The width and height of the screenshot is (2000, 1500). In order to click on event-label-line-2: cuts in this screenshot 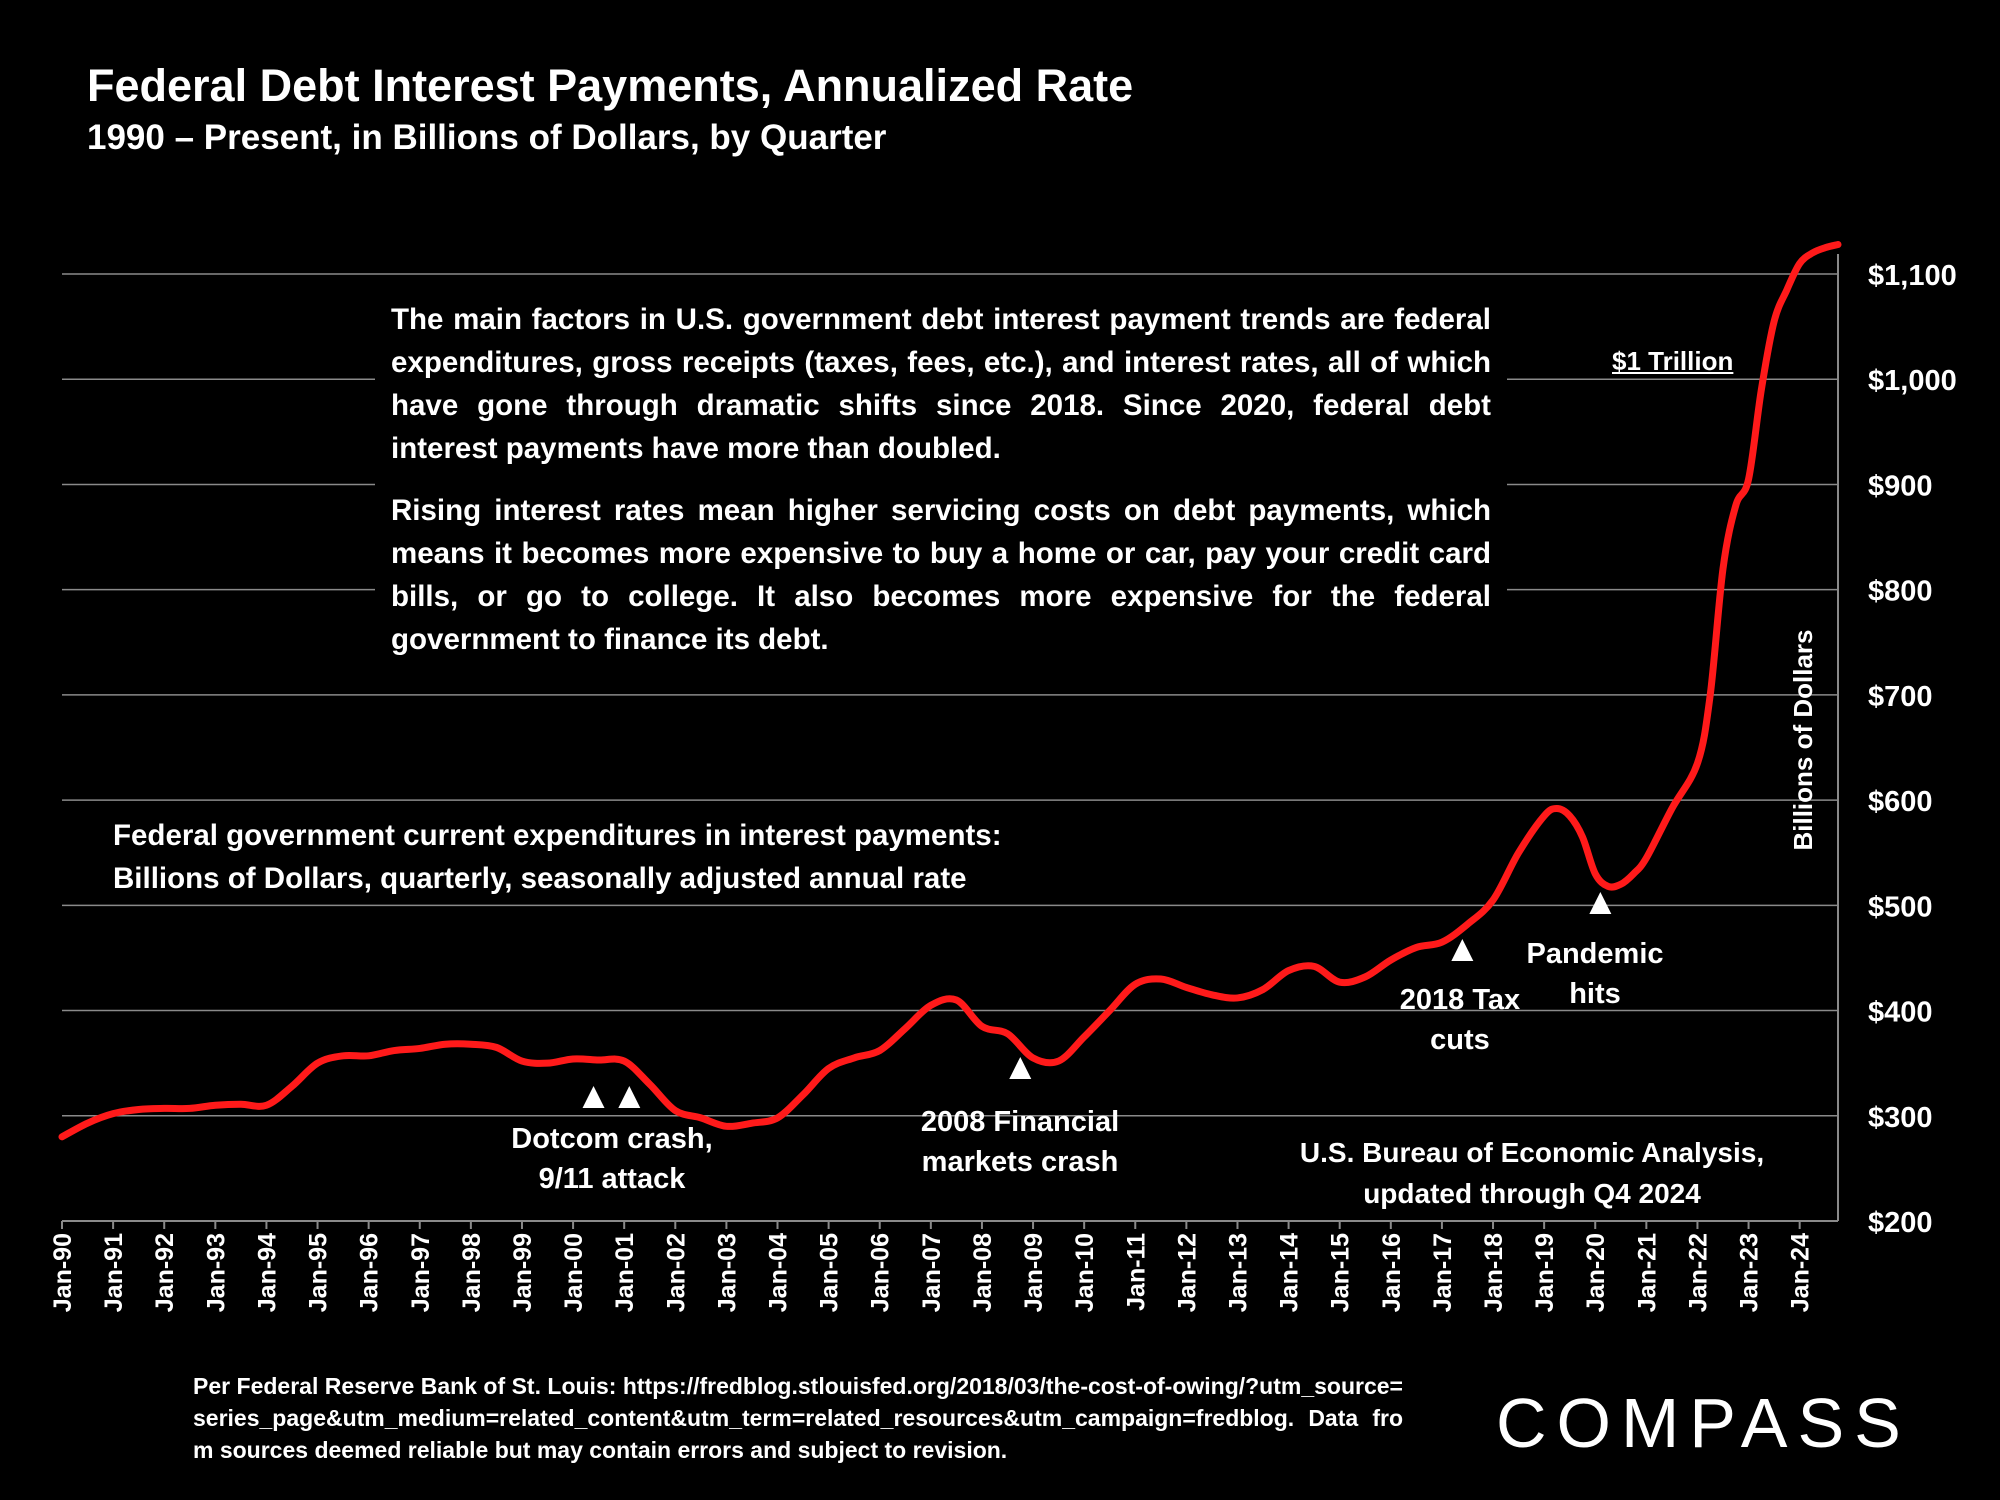, I will do `click(1460, 1040)`.